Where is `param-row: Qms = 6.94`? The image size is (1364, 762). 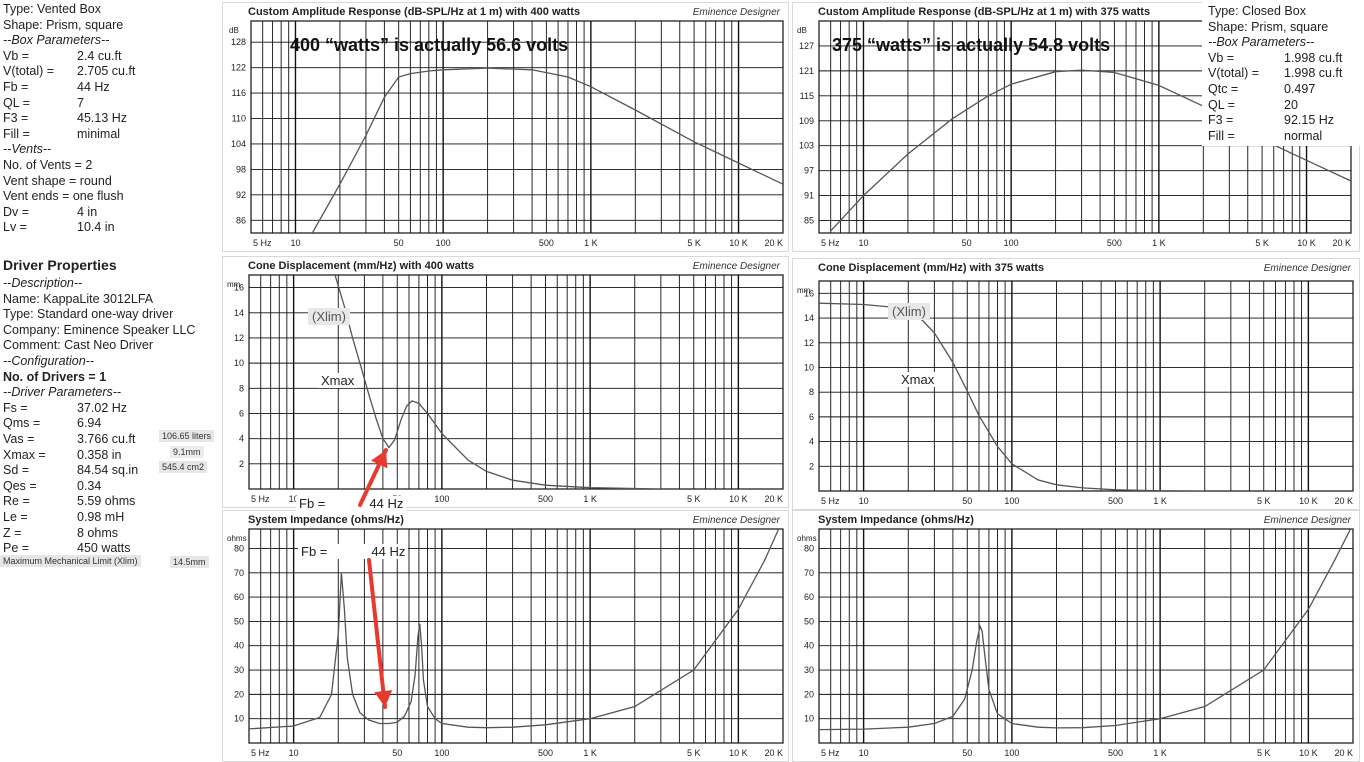 param-row: Qms = 6.94 is located at coordinates (52, 423).